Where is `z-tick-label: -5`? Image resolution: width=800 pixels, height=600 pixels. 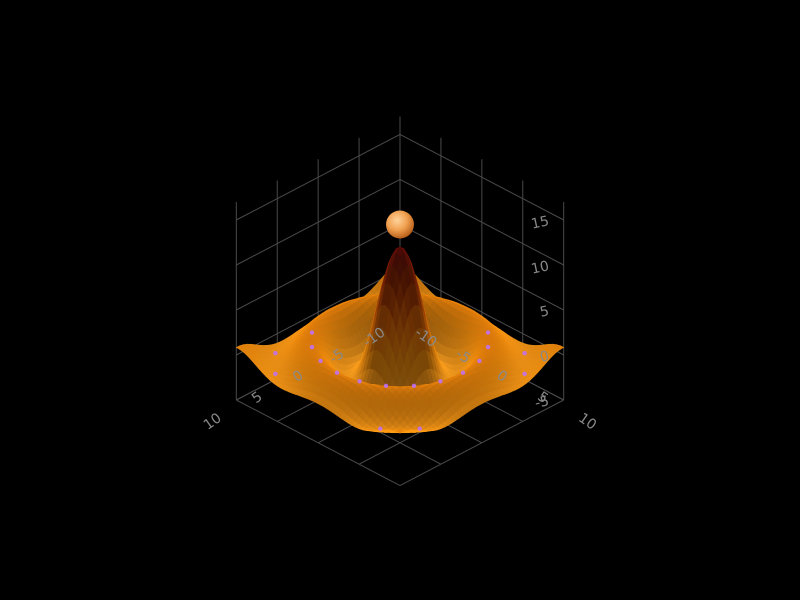
z-tick-label: -5 is located at coordinates (542, 402).